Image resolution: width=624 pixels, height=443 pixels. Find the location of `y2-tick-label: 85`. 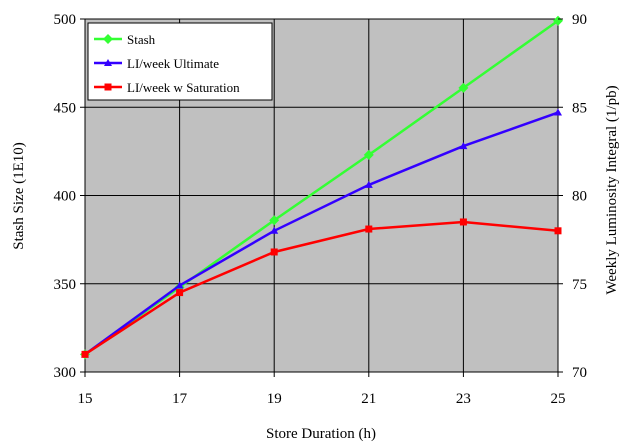

y2-tick-label: 85 is located at coordinates (579, 108).